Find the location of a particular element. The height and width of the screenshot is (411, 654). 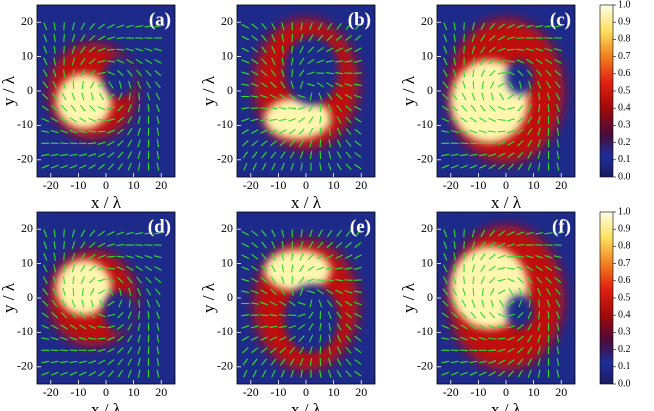

colorbar-tick-label: 0.7 is located at coordinates (624, 263).